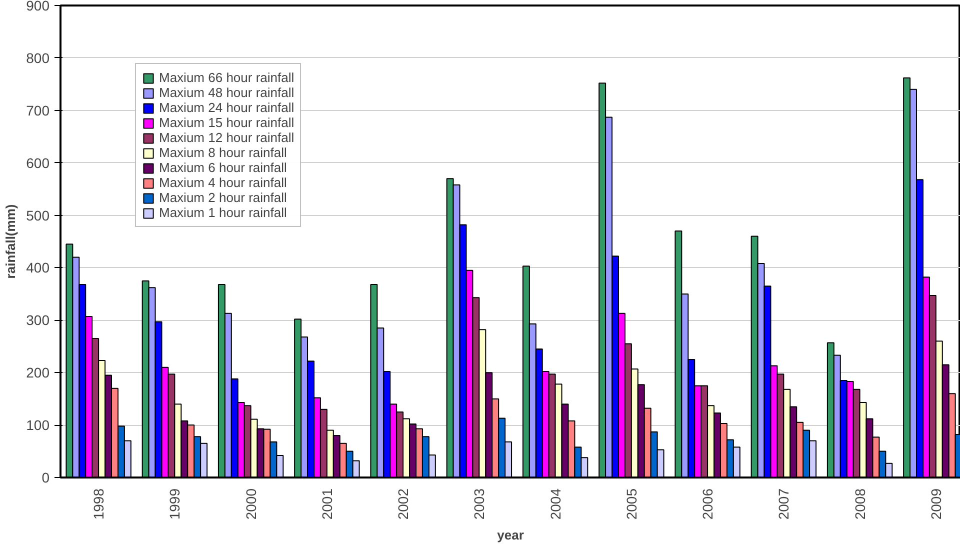  I want to click on y-tick-label: 500, so click(38, 215).